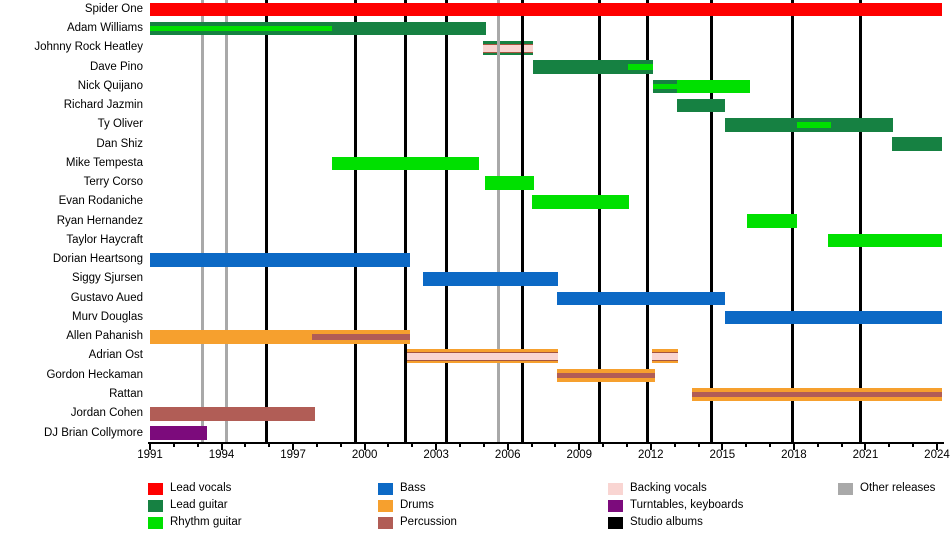  Describe the element at coordinates (155, 505) in the screenshot. I see `legend-swatch-lead_guitar` at that location.